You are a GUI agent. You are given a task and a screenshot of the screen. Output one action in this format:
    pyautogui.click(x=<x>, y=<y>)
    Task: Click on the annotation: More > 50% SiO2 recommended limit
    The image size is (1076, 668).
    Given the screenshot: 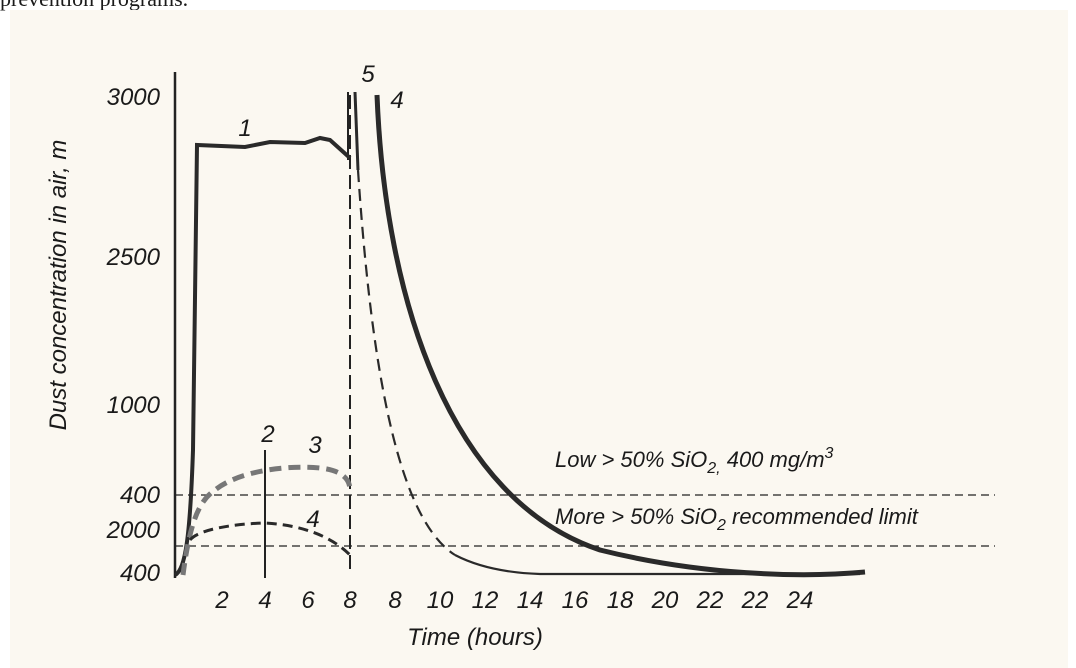 What is the action you would take?
    pyautogui.click(x=737, y=519)
    